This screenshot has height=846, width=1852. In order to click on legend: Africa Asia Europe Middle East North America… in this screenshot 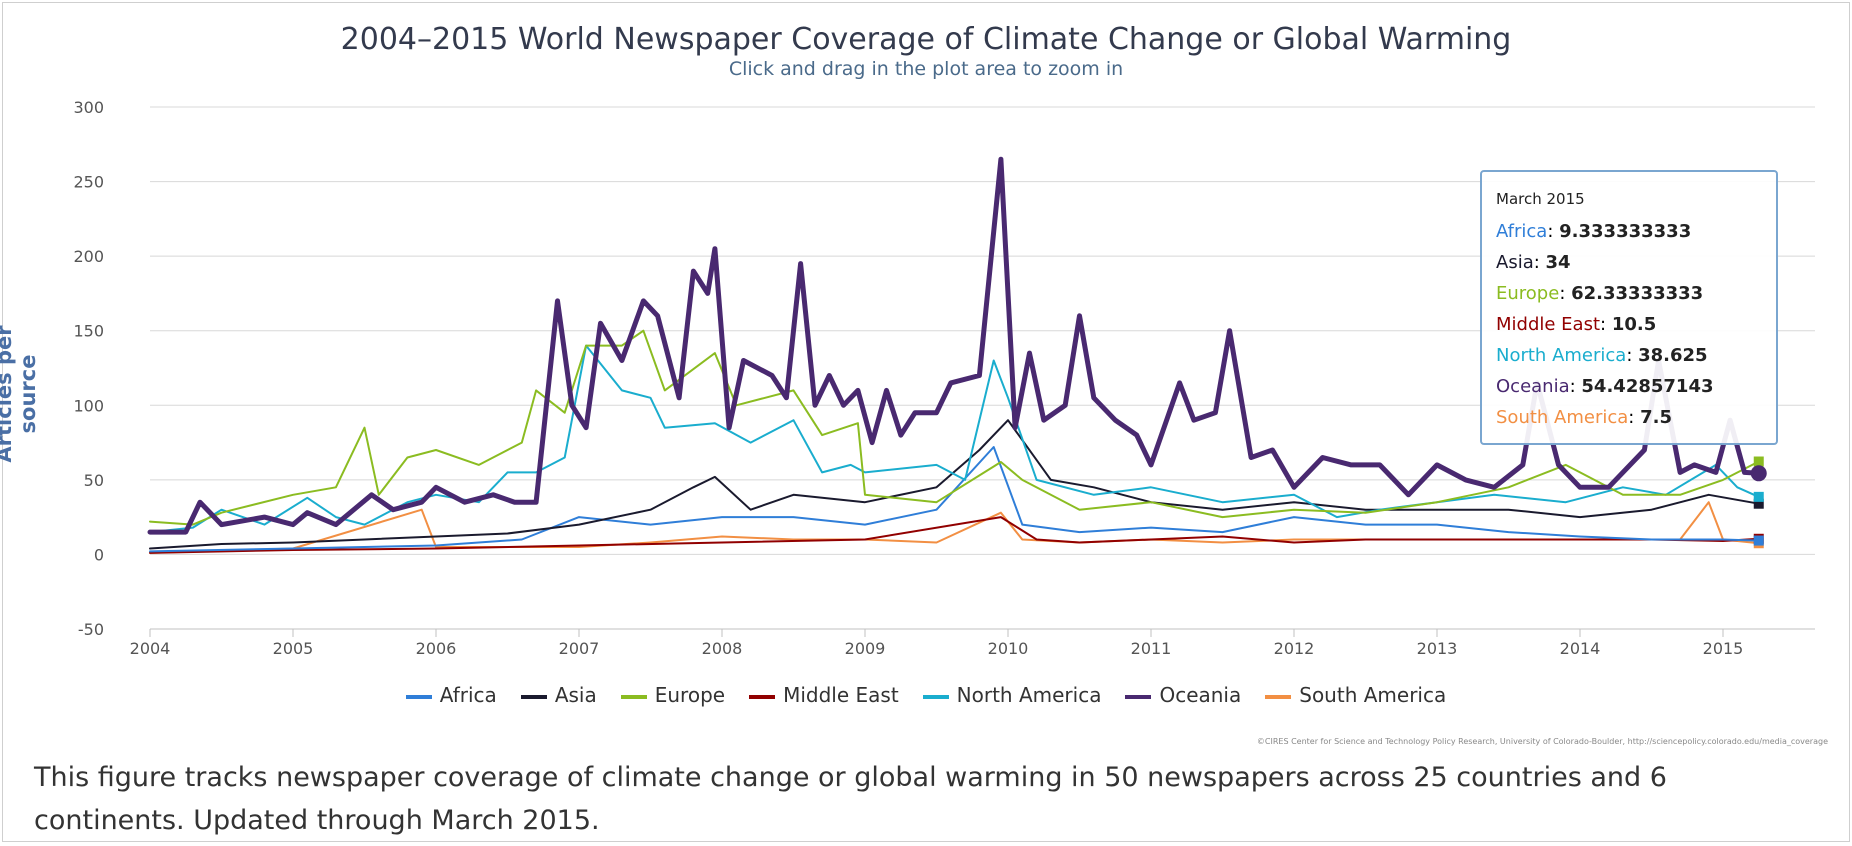, I will do `click(926, 695)`.